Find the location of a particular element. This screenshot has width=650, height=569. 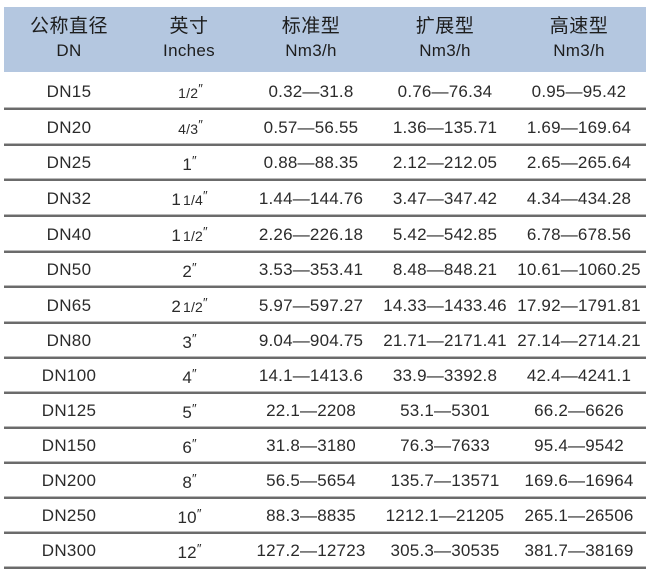

inch-whole: 6 is located at coordinates (187, 447).